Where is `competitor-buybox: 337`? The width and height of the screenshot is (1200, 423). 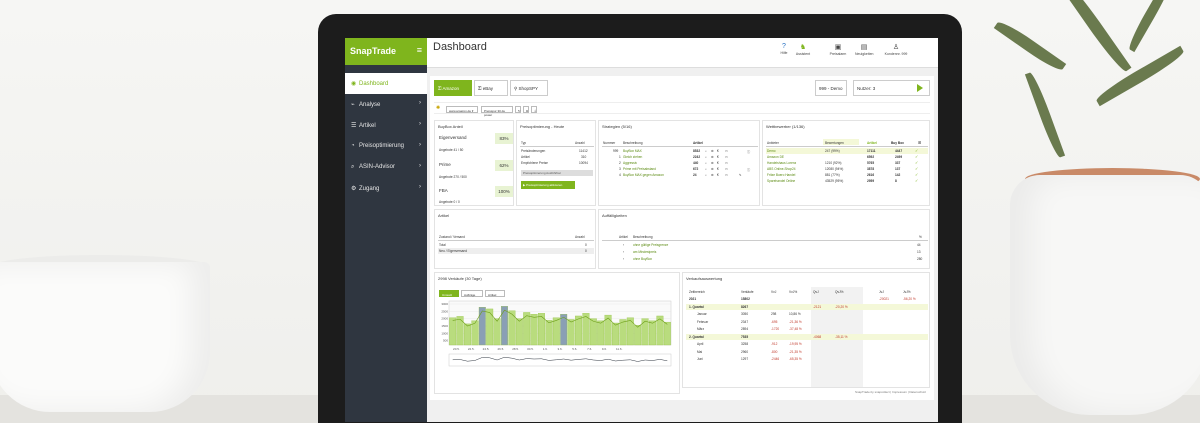
competitor-buybox: 337 is located at coordinates (898, 163).